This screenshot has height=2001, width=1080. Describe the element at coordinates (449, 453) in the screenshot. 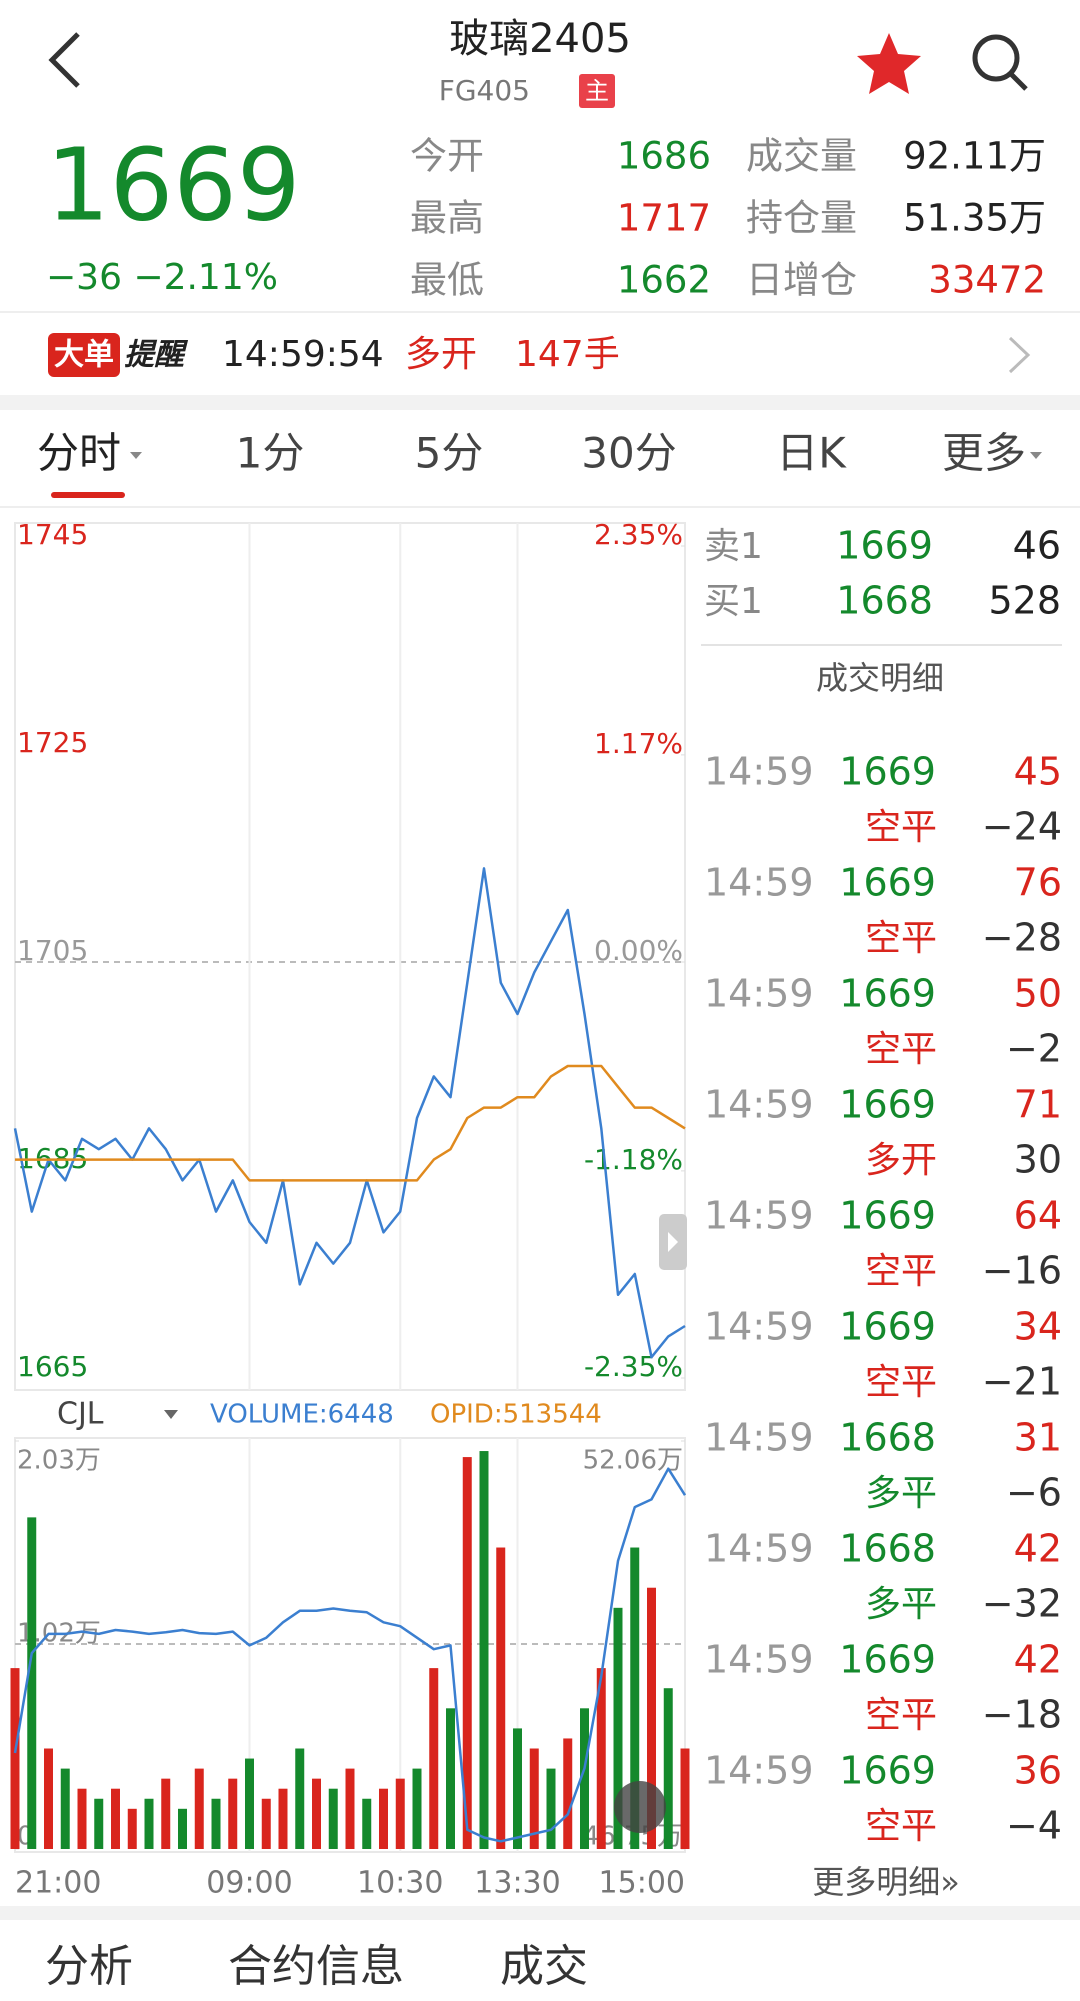

I see `tab: 5分` at that location.